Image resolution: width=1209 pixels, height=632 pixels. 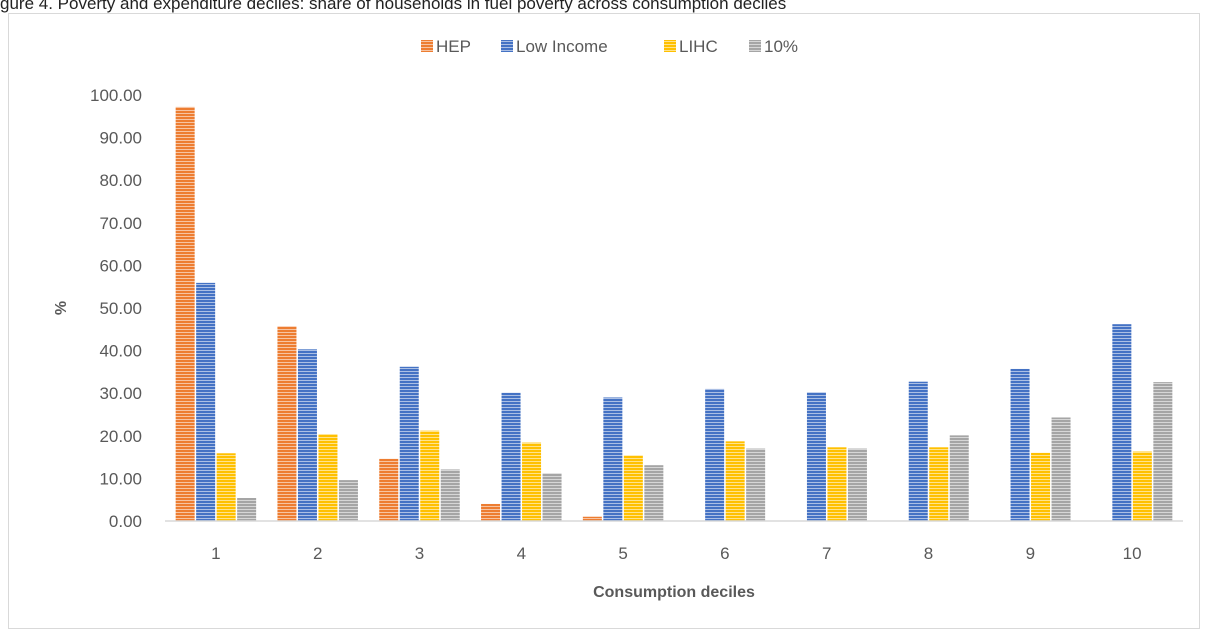 I want to click on x-tick-label: 5, so click(x=622, y=553).